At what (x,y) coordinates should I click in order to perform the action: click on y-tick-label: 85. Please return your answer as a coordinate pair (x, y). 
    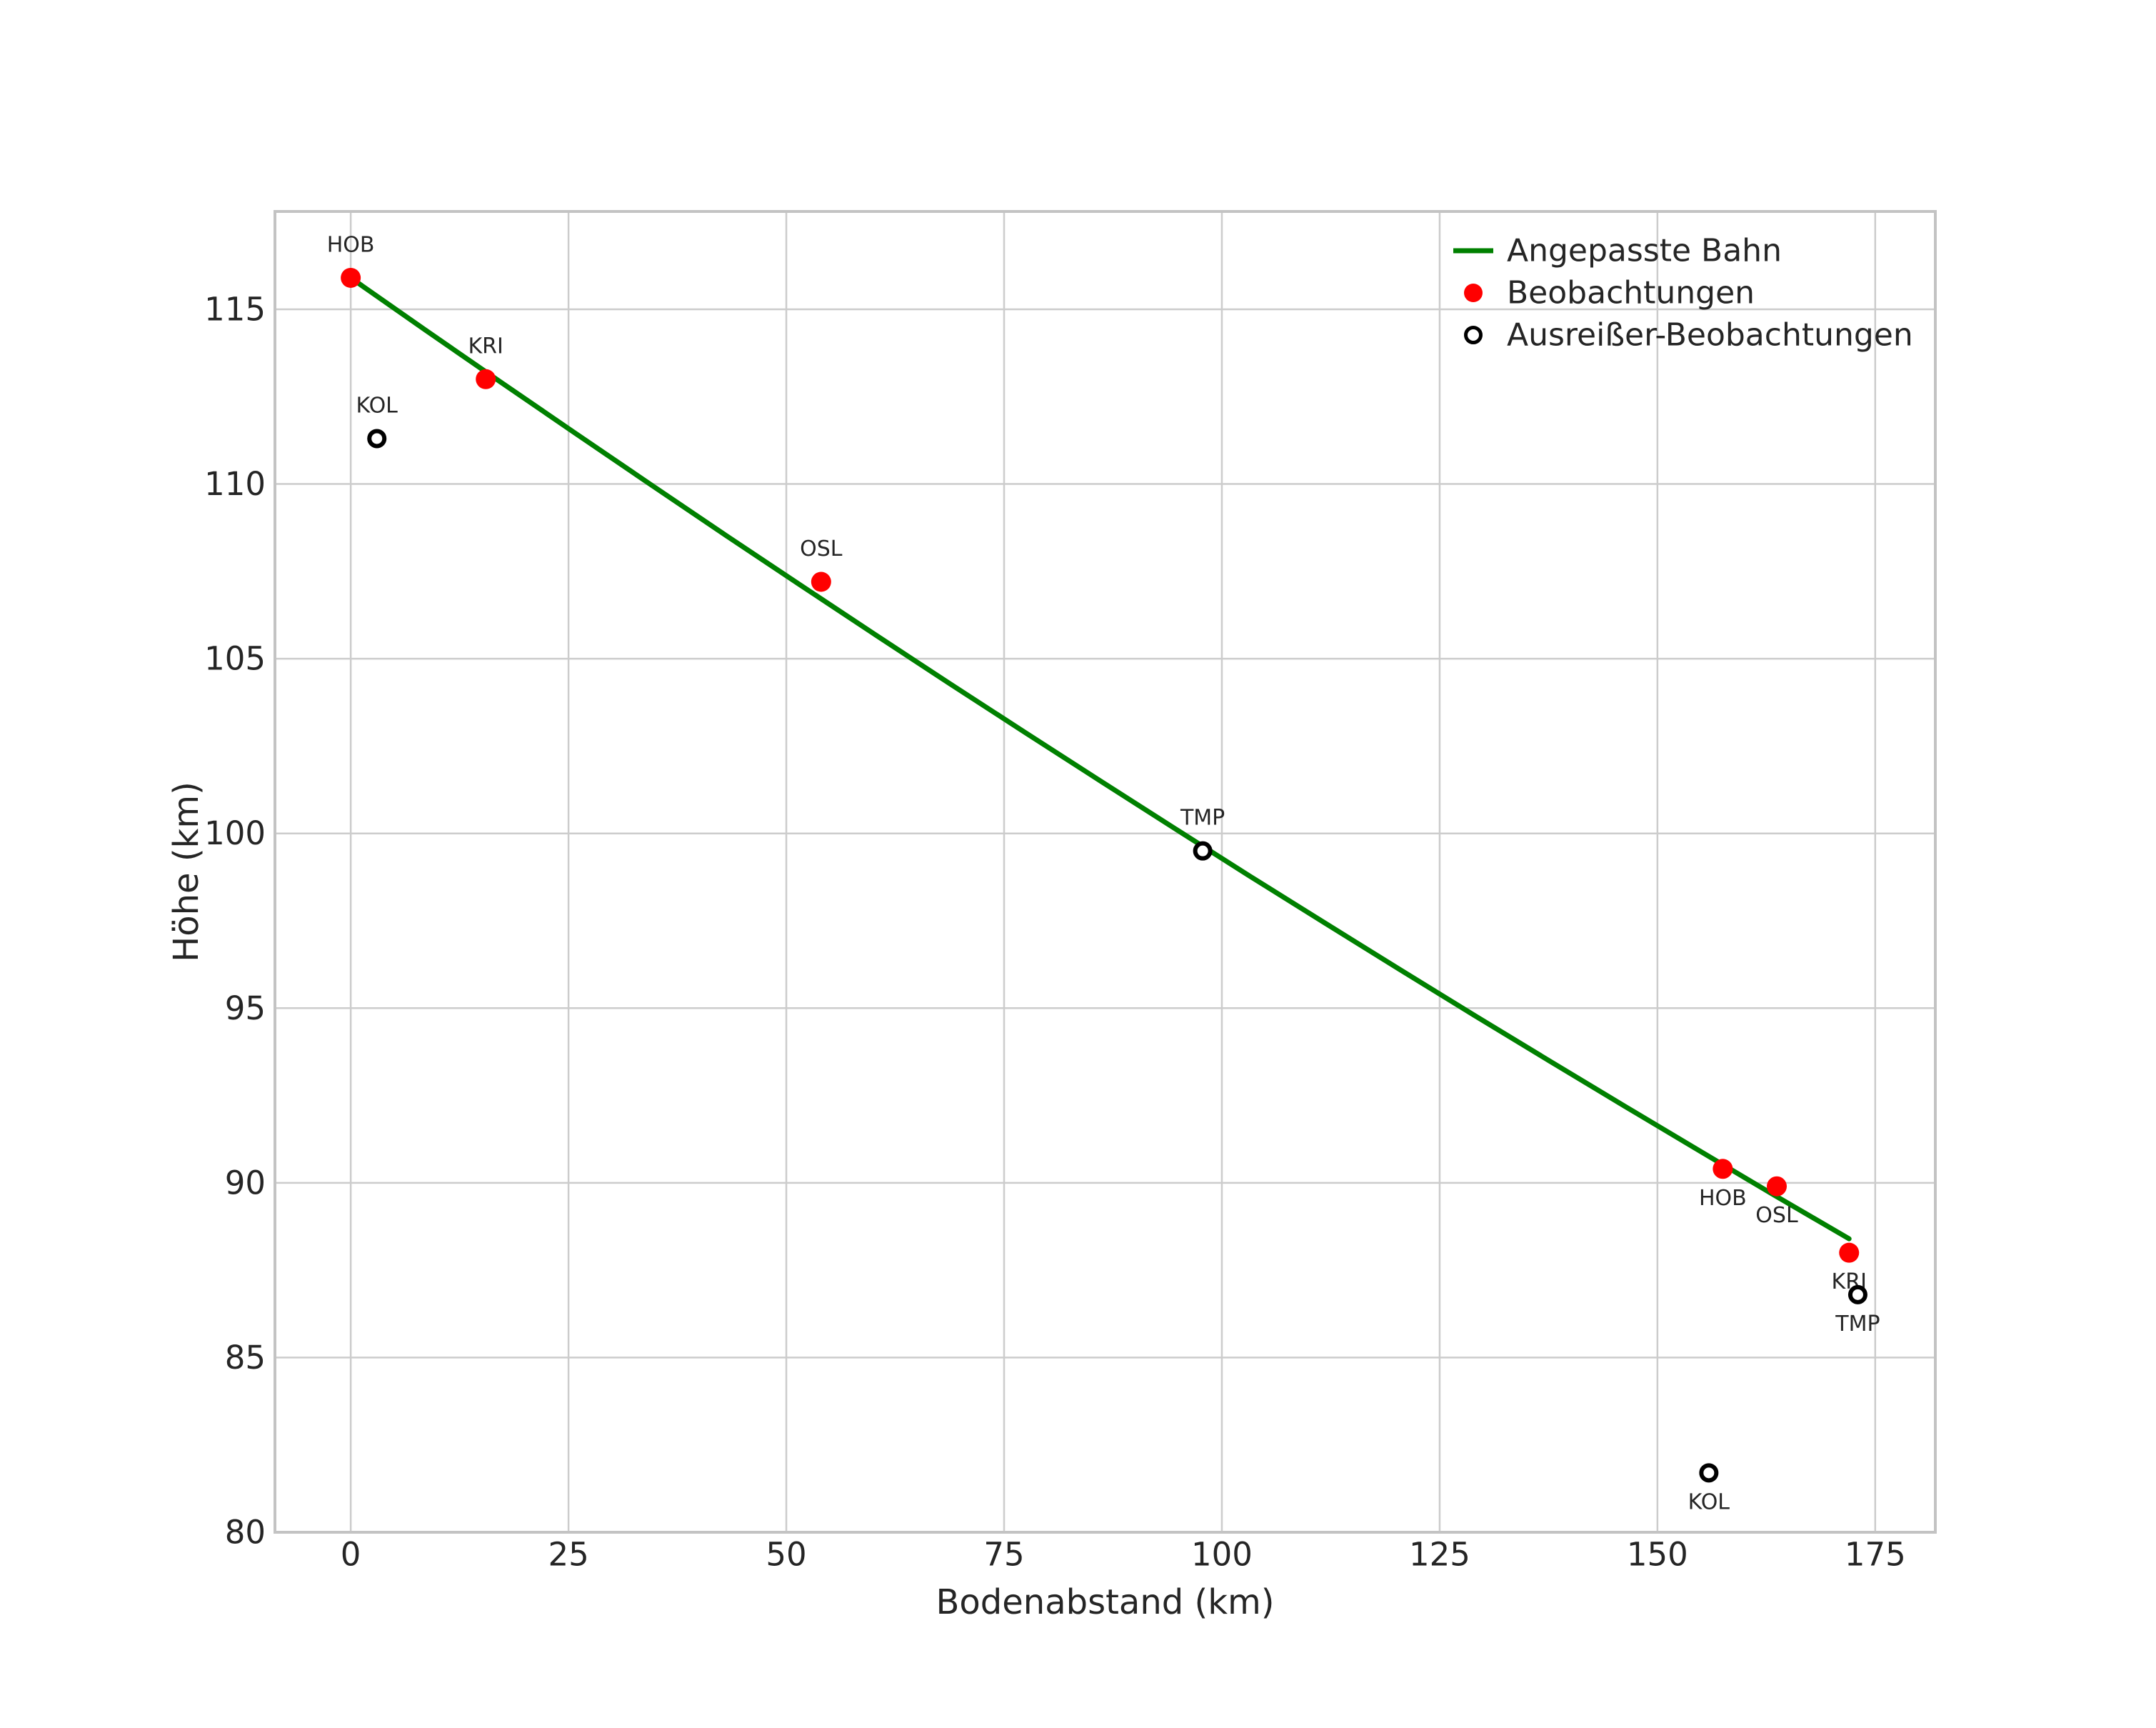
    Looking at the image, I should click on (246, 1358).